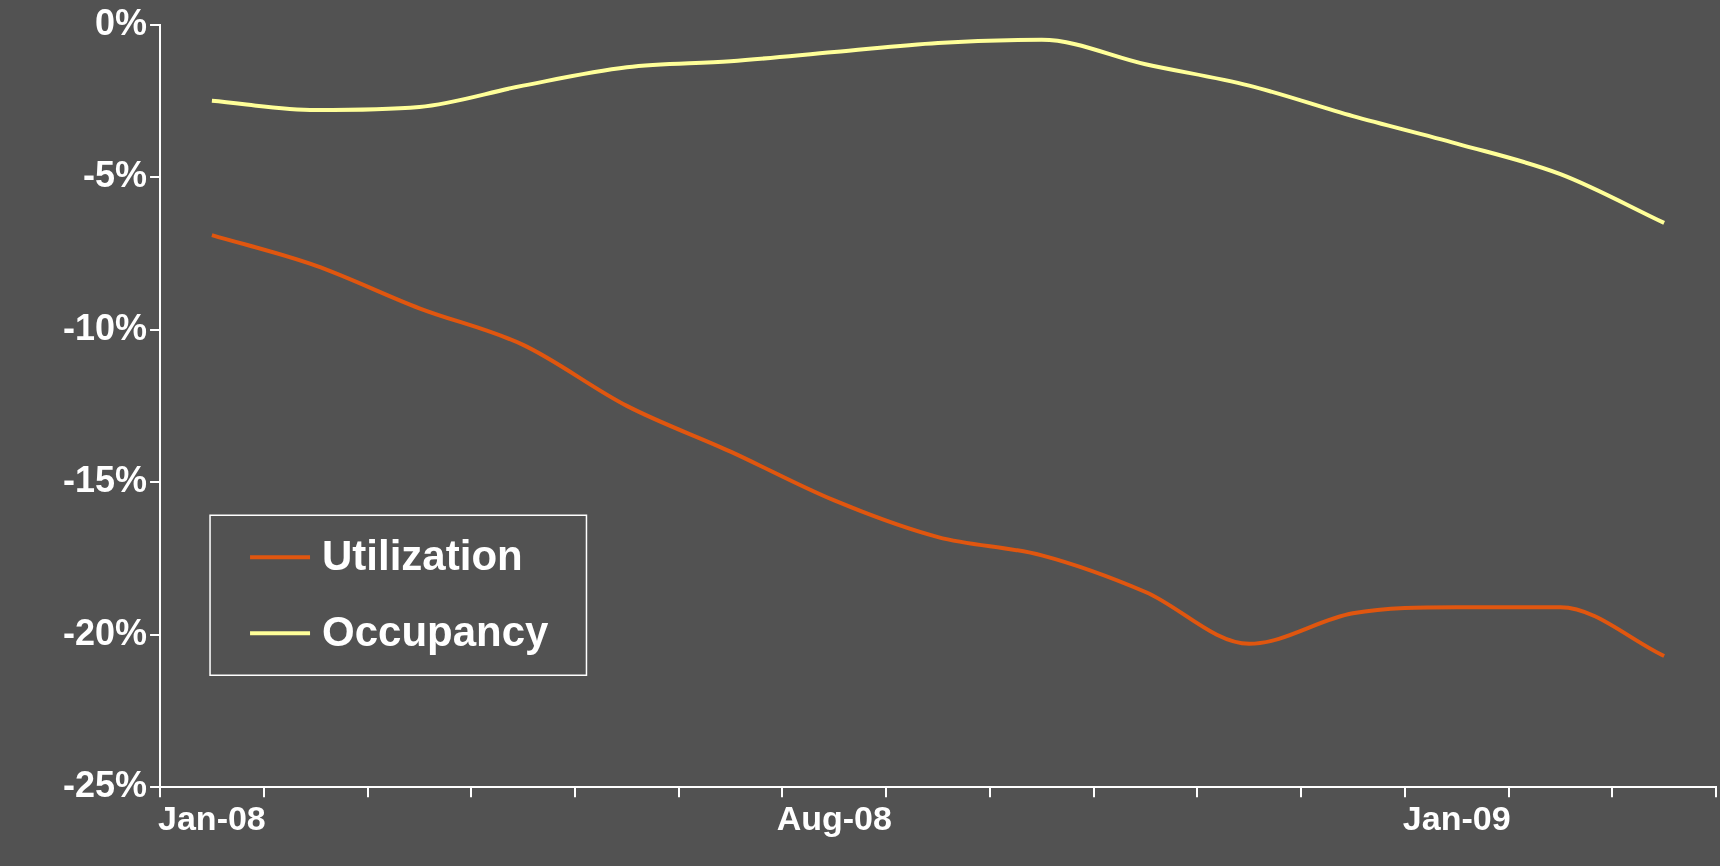 Image resolution: width=1720 pixels, height=866 pixels. I want to click on y-tick-label: -10%, so click(105, 327).